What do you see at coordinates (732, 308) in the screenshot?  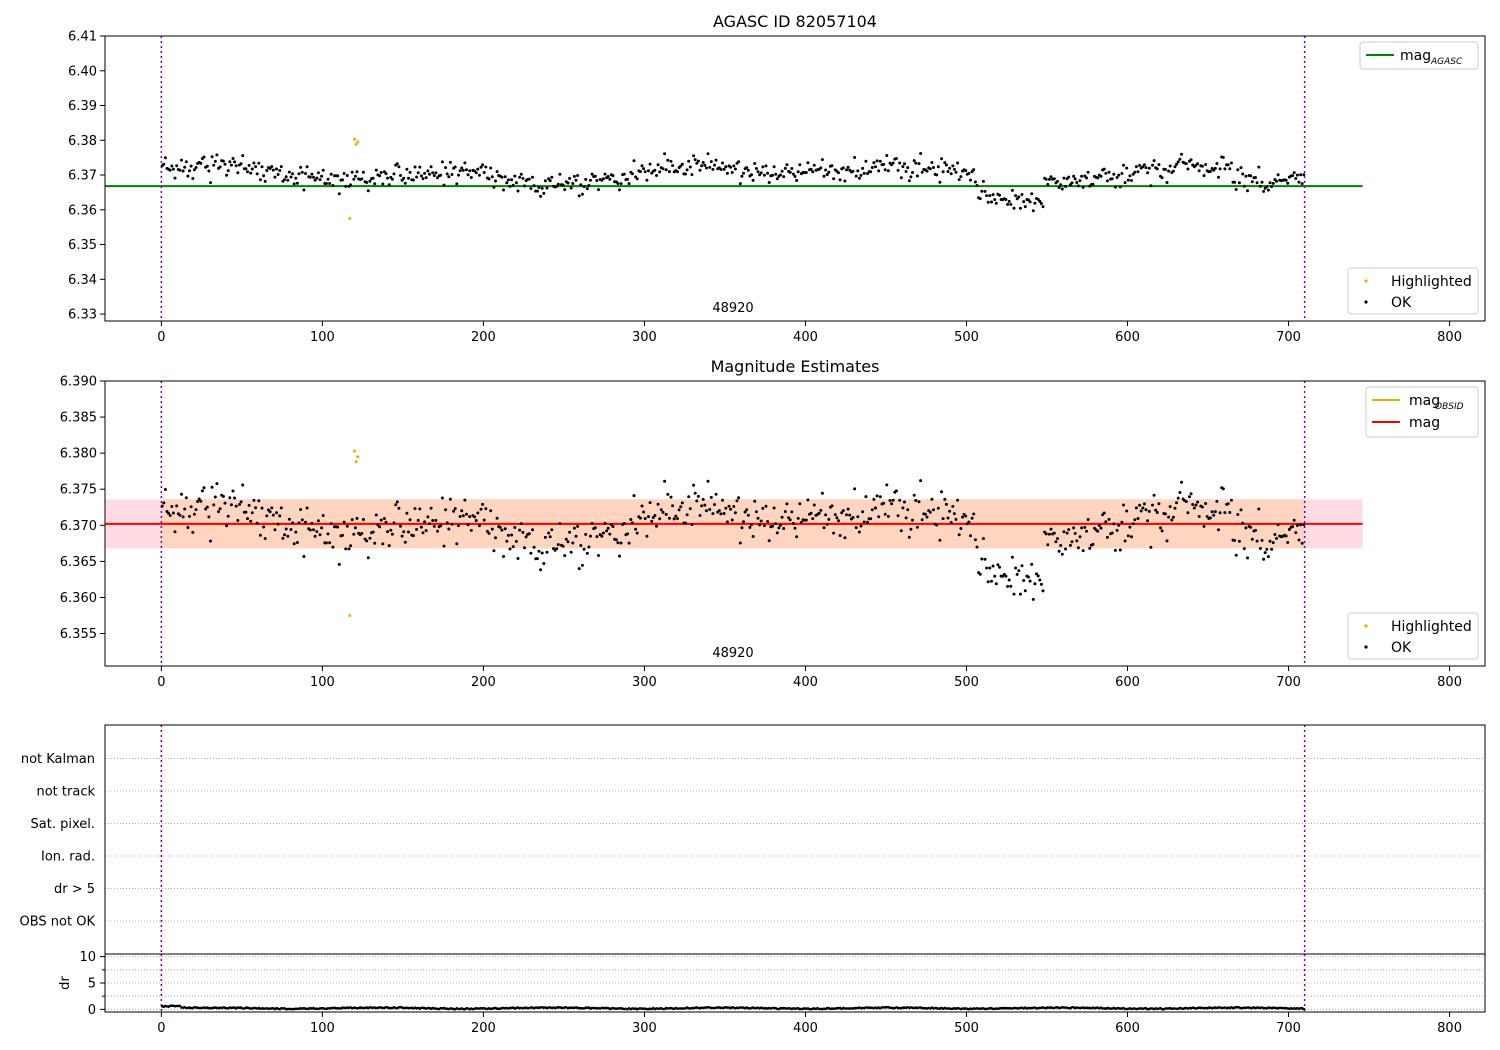 I see `obsid-annotation: 48920` at bounding box center [732, 308].